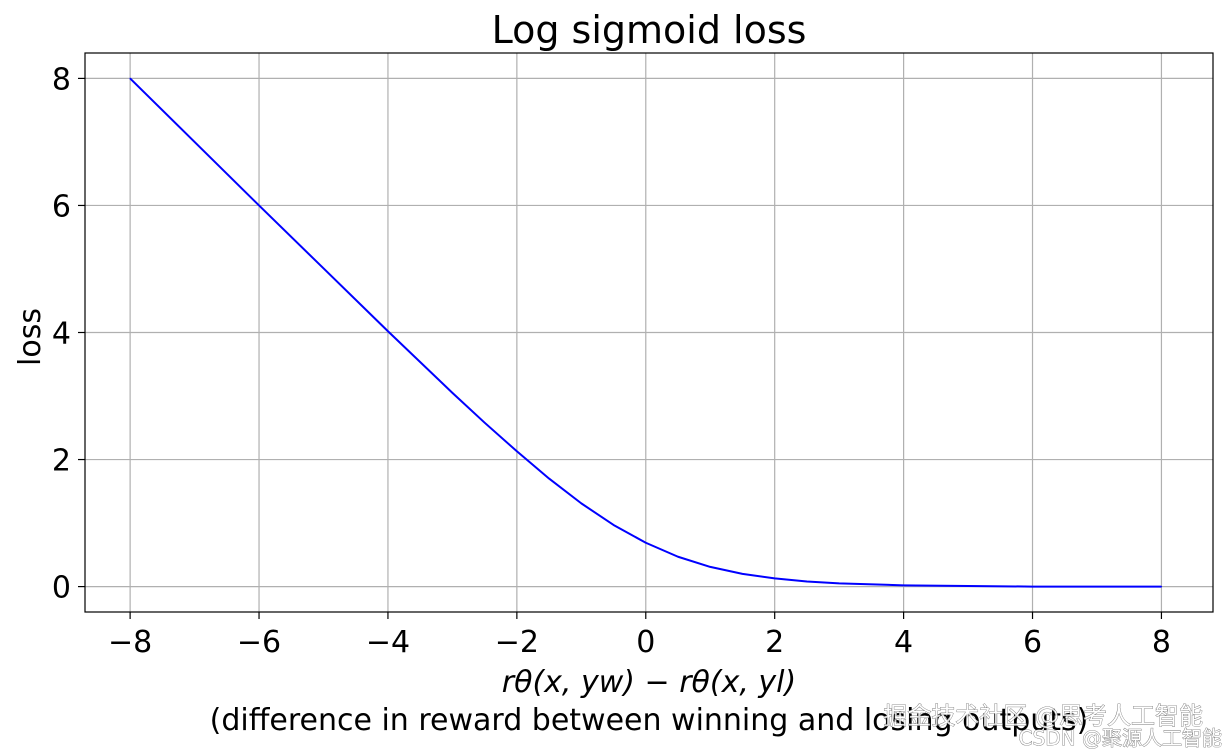 The height and width of the screenshot is (749, 1225). Describe the element at coordinates (903, 642) in the screenshot. I see `x-tick-label: 4` at that location.